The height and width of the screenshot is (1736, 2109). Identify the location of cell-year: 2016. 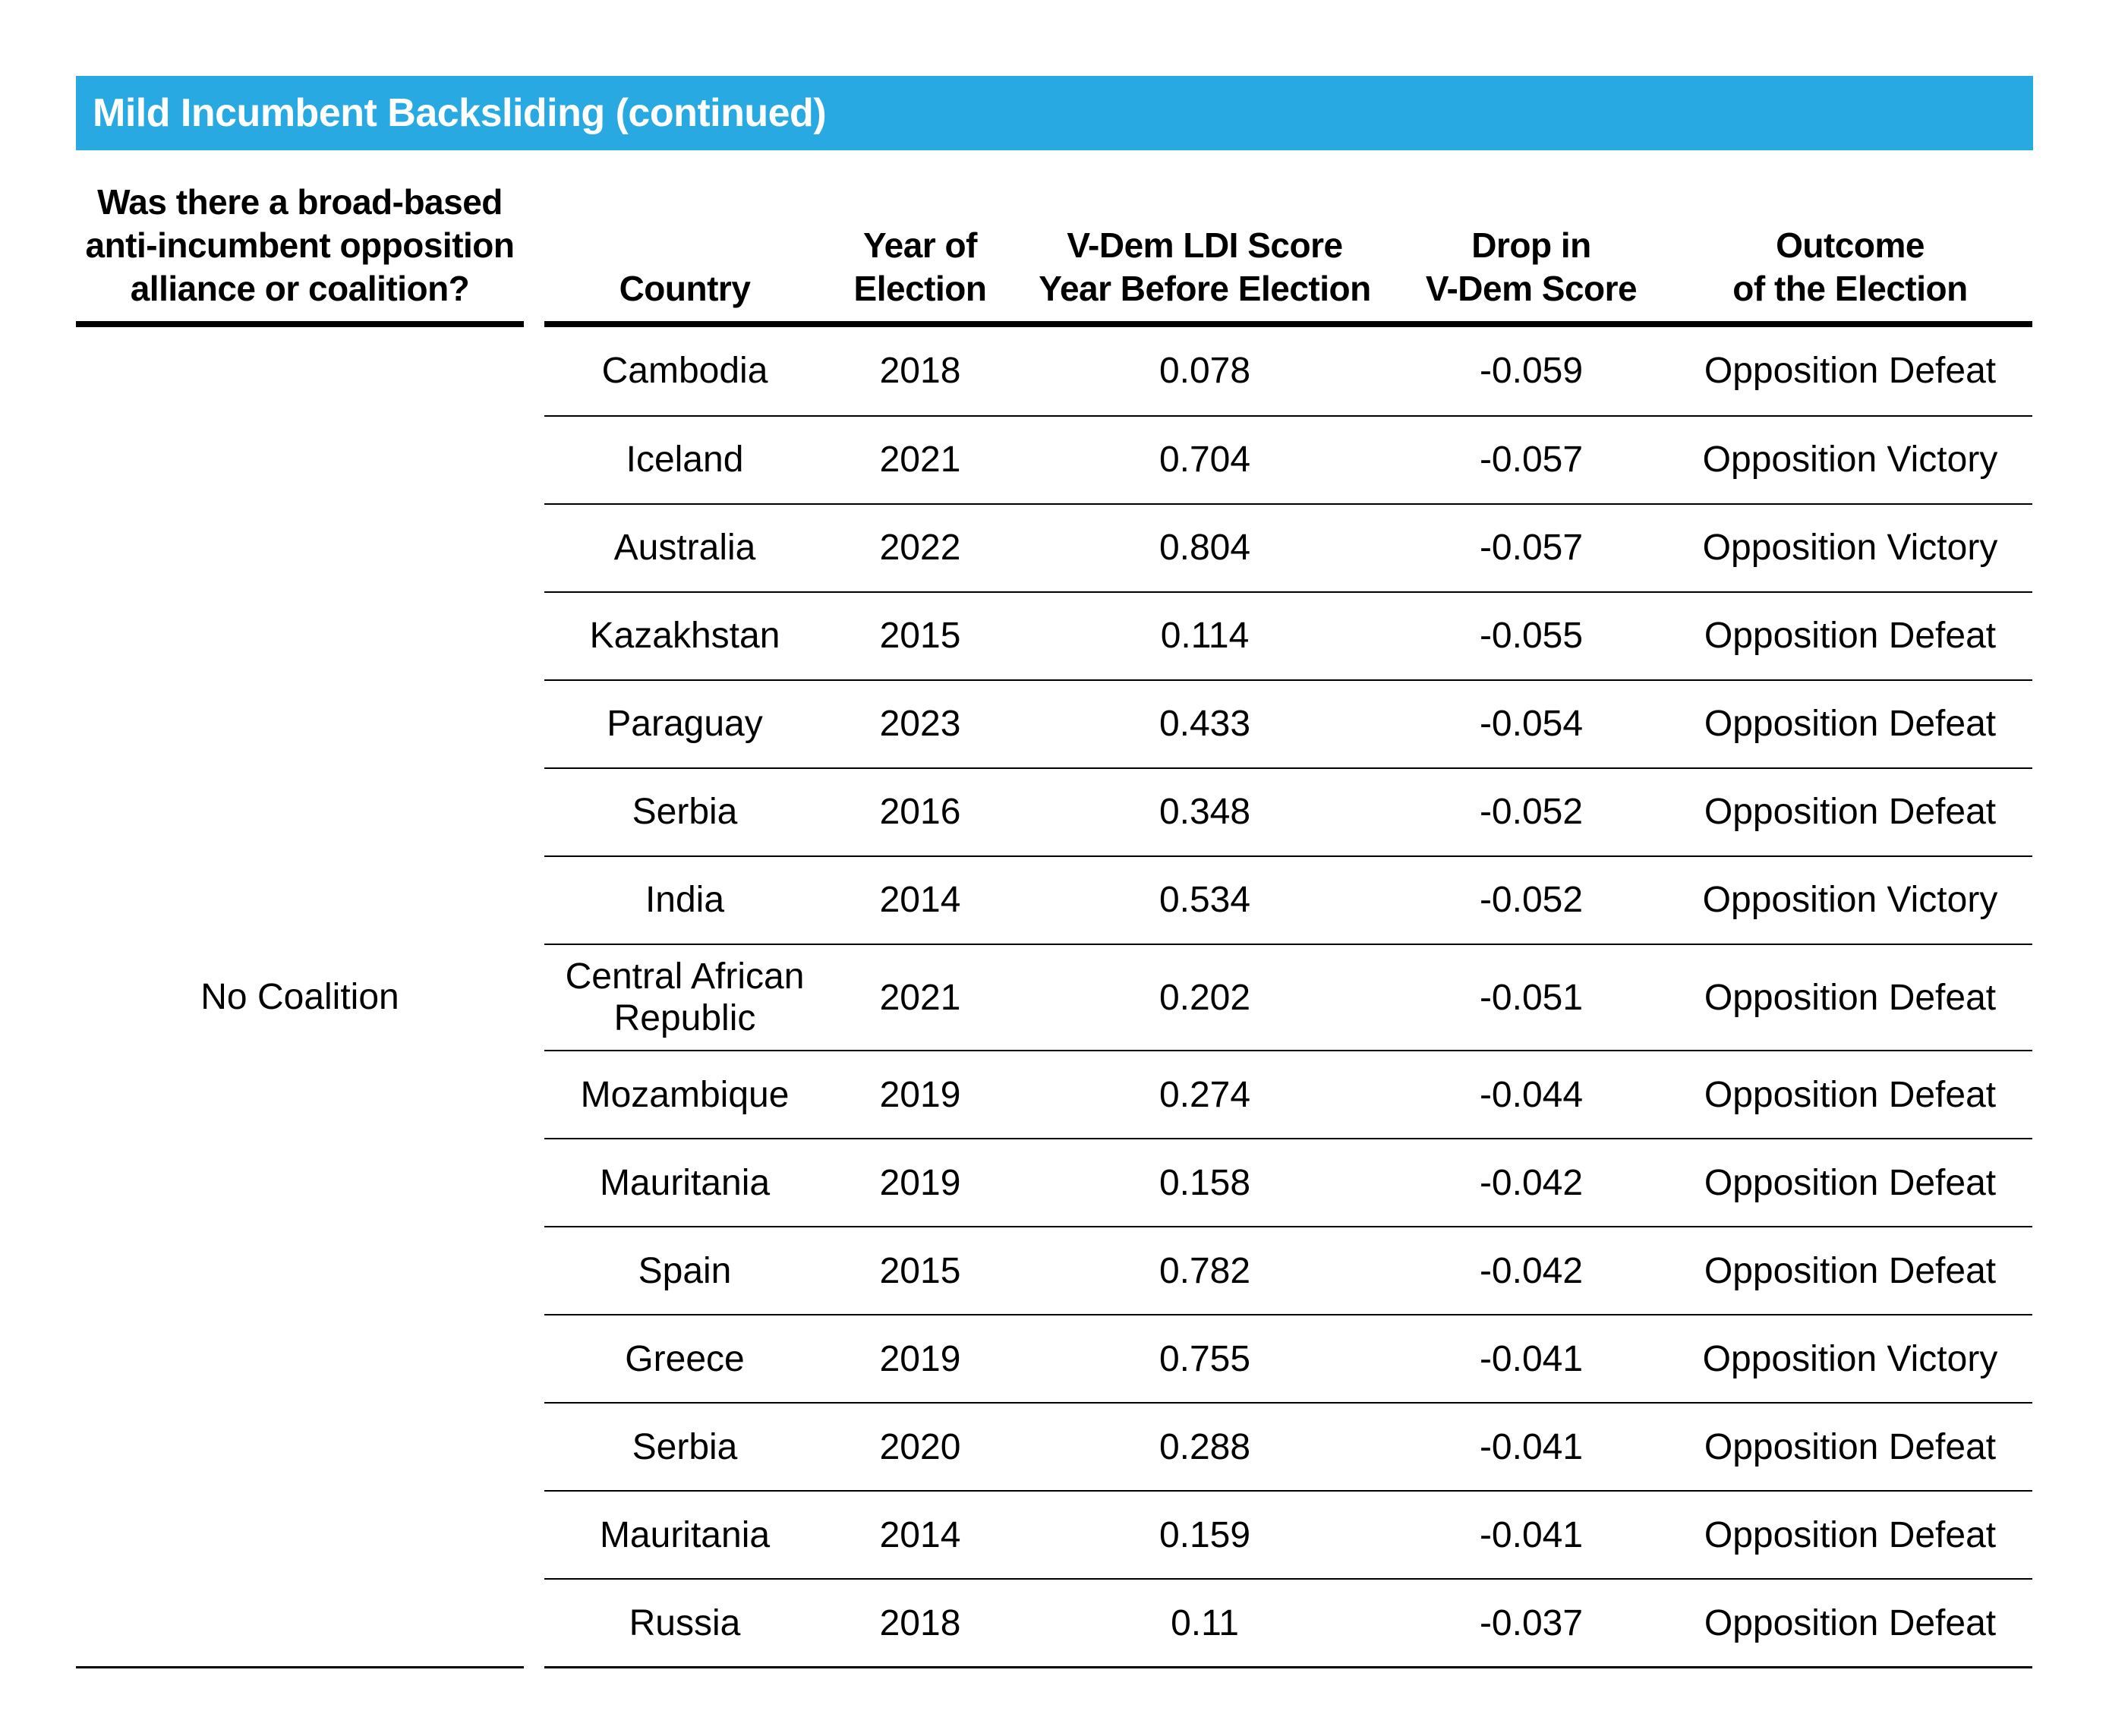
(920, 812).